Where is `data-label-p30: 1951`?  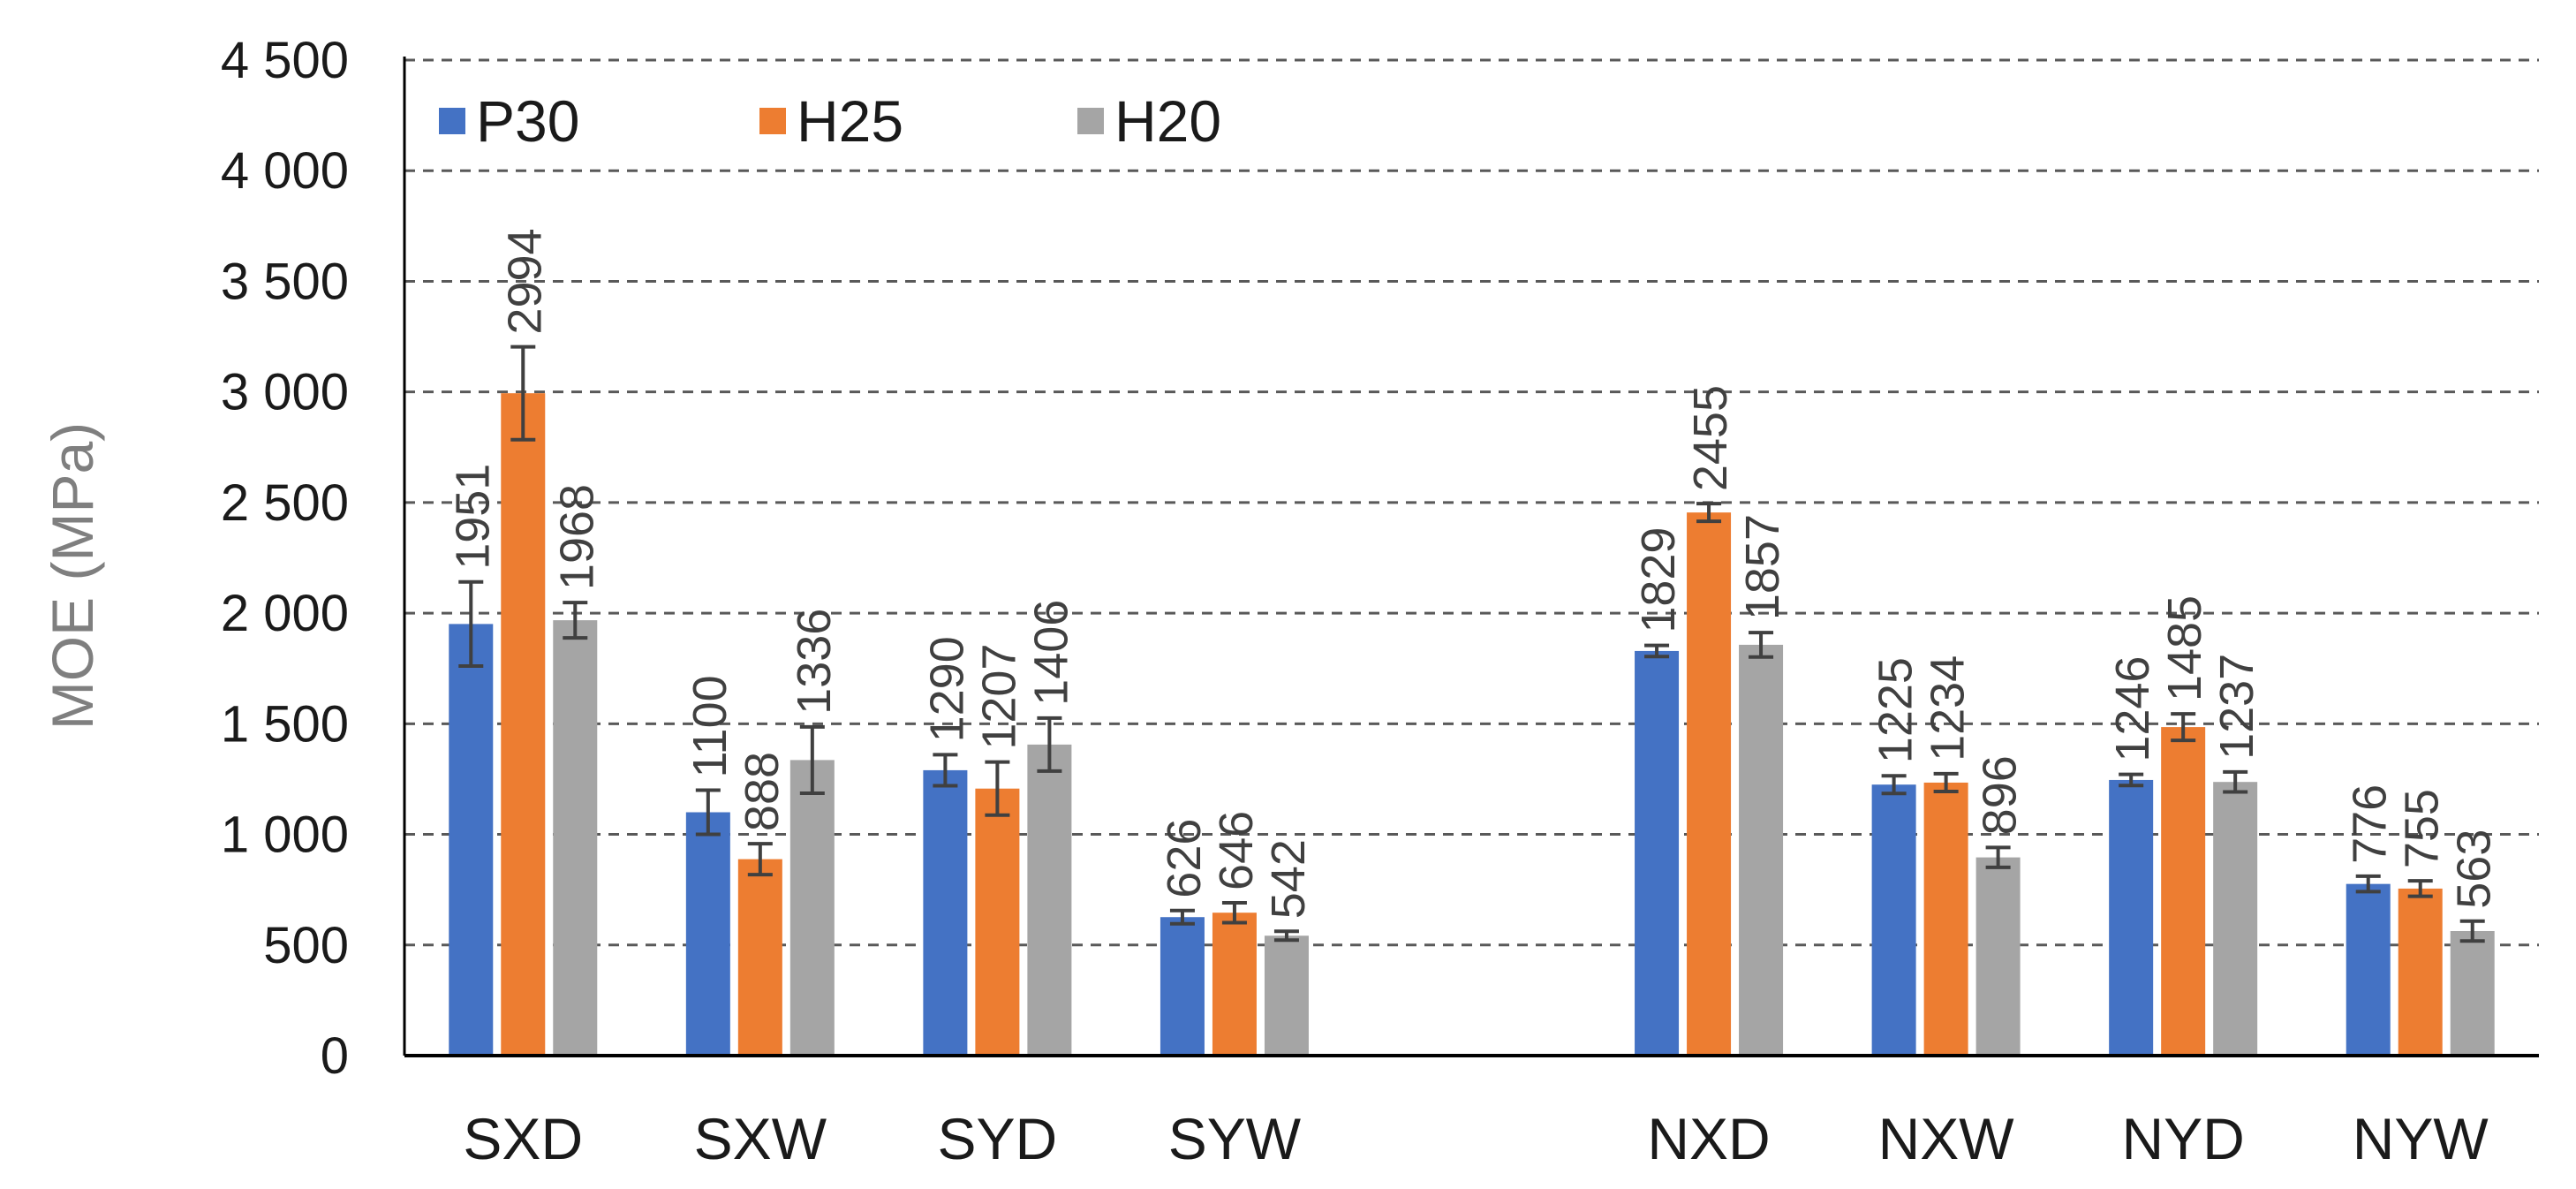 data-label-p30: 1951 is located at coordinates (473, 517).